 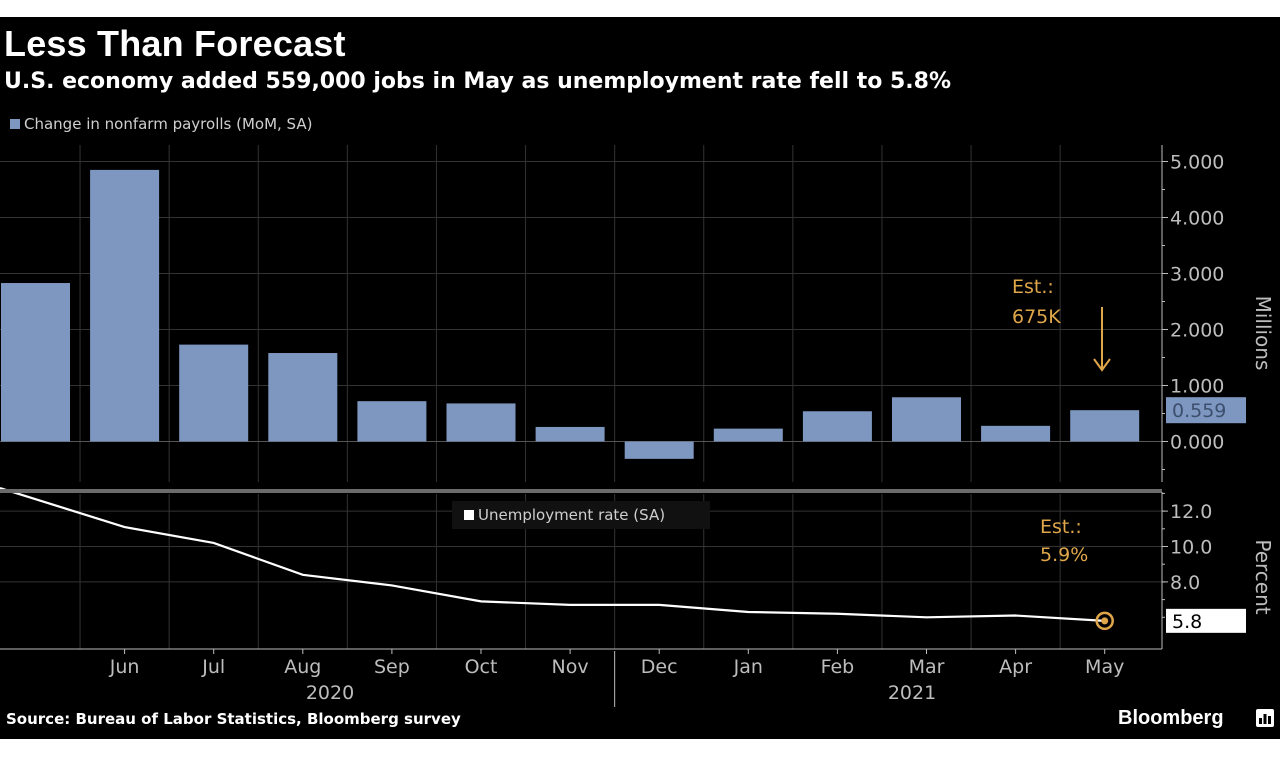 What do you see at coordinates (1197, 443) in the screenshot?
I see `y-tick-label: 0.000` at bounding box center [1197, 443].